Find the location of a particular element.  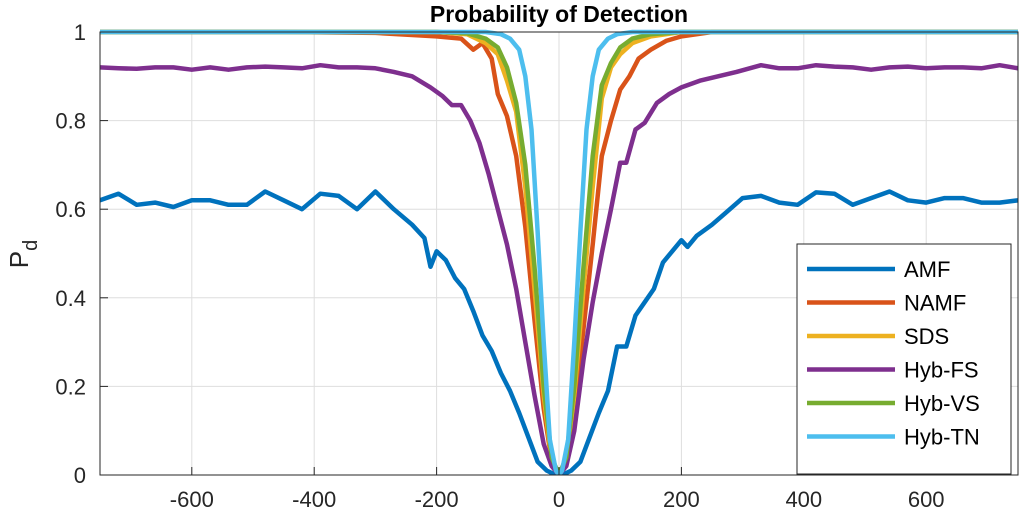

chart-title: Probability of Detection is located at coordinates (559, 14).